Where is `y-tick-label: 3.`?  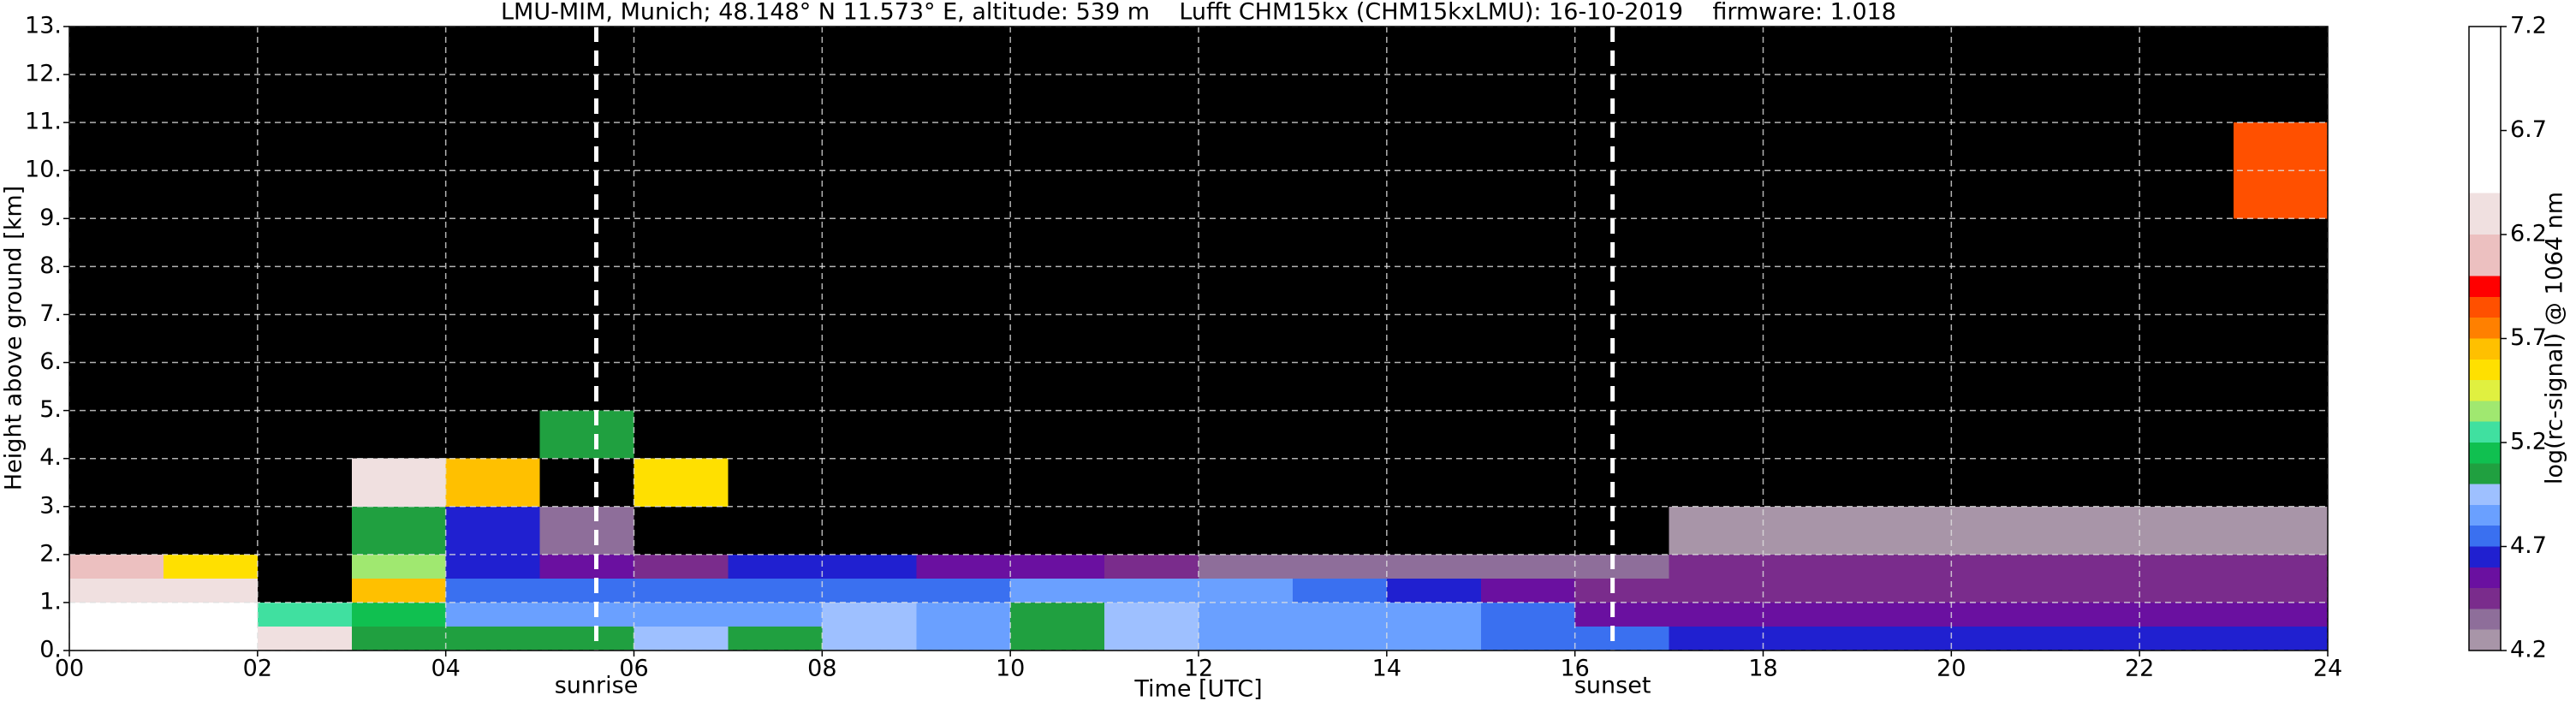 y-tick-label: 3. is located at coordinates (50, 505).